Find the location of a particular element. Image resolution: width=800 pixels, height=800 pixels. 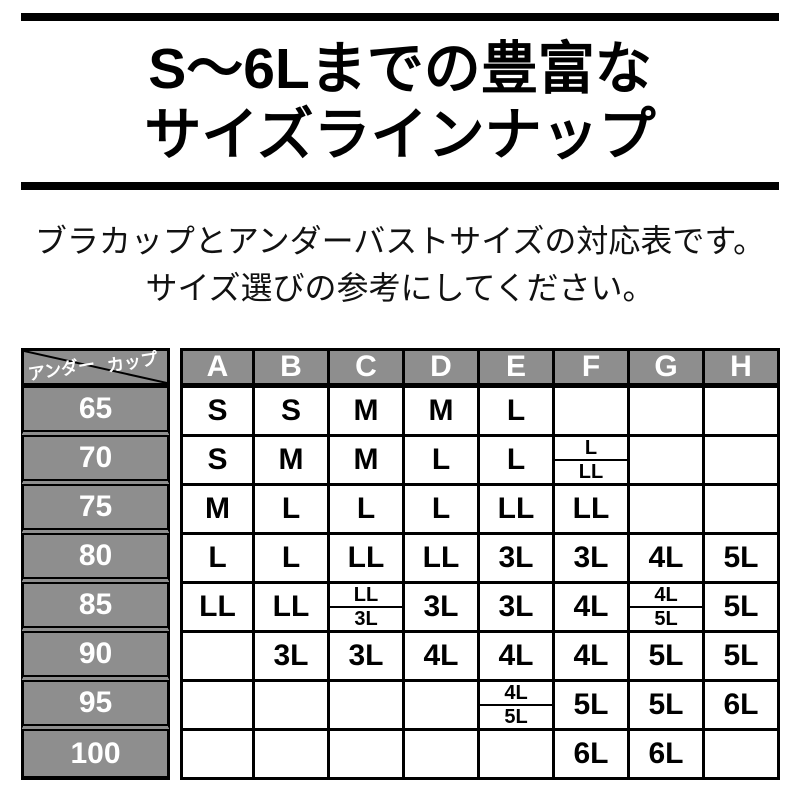

cup-header-F: F is located at coordinates (592, 368).